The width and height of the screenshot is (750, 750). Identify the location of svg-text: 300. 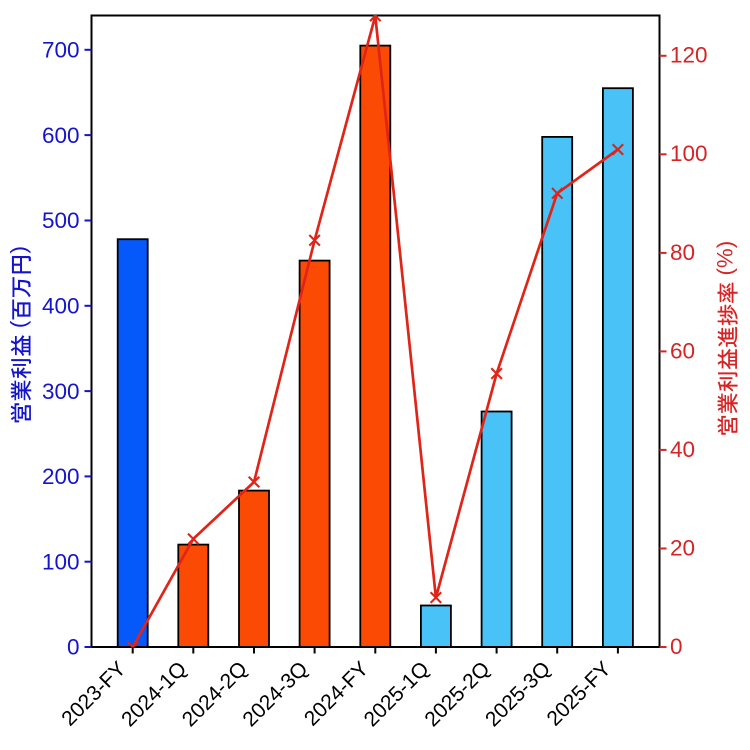
(61, 391).